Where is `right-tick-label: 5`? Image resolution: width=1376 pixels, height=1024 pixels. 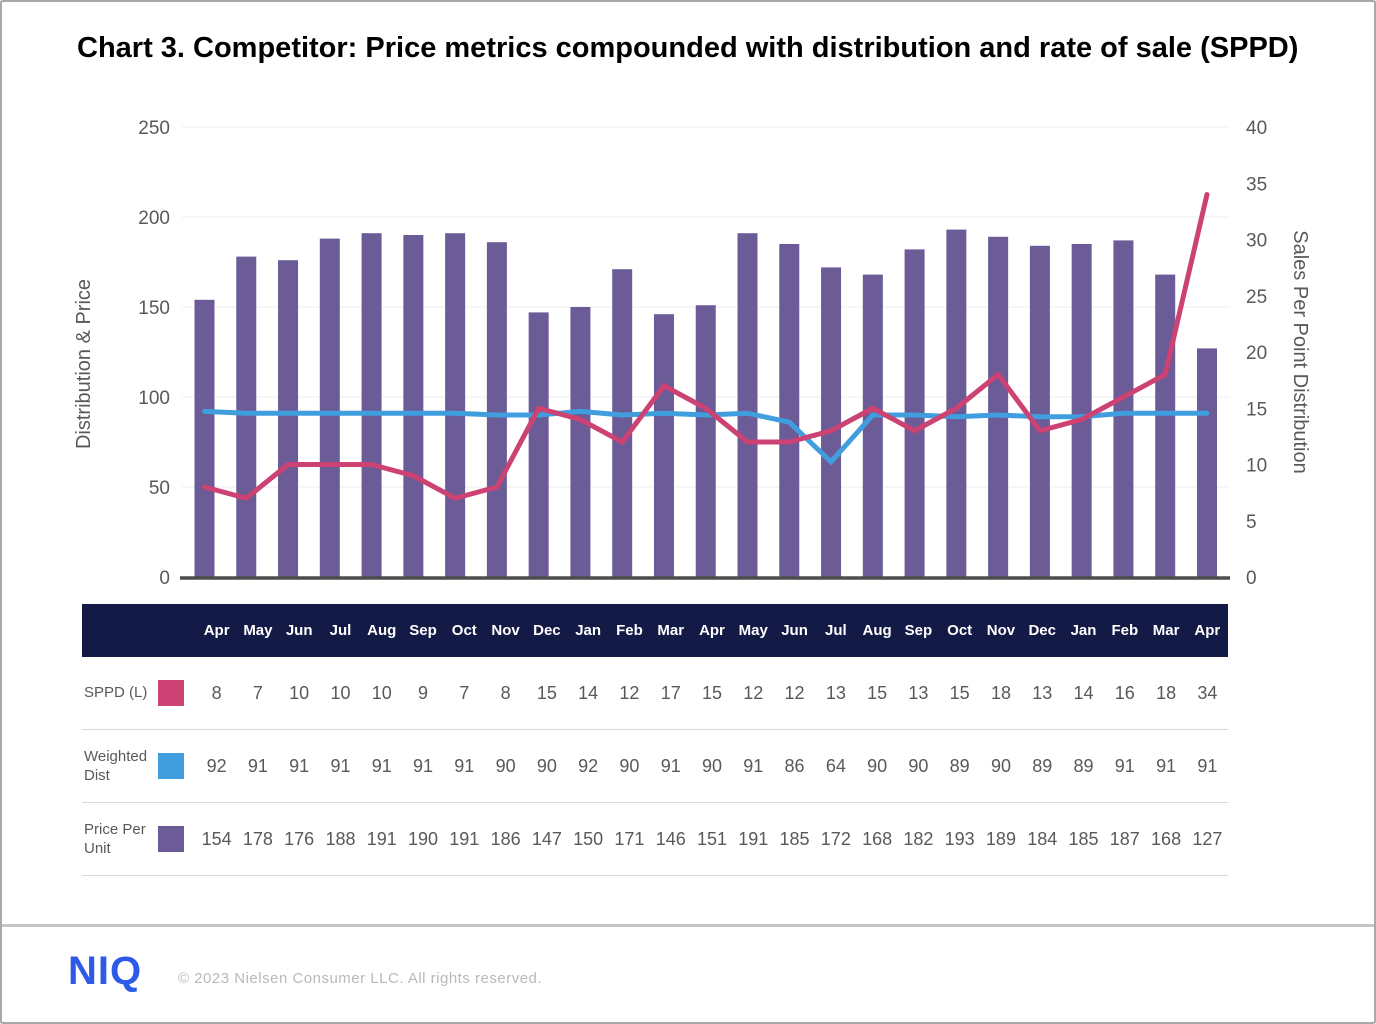
right-tick-label: 5 is located at coordinates (1251, 522).